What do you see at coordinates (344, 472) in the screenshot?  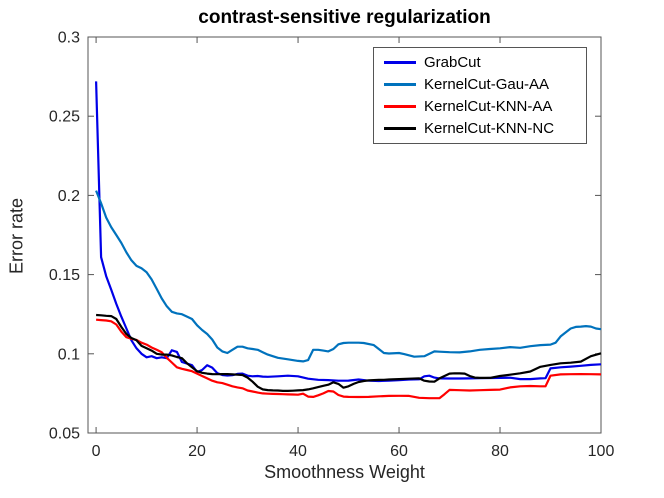 I see `x-axis-label: Smoothness Weight` at bounding box center [344, 472].